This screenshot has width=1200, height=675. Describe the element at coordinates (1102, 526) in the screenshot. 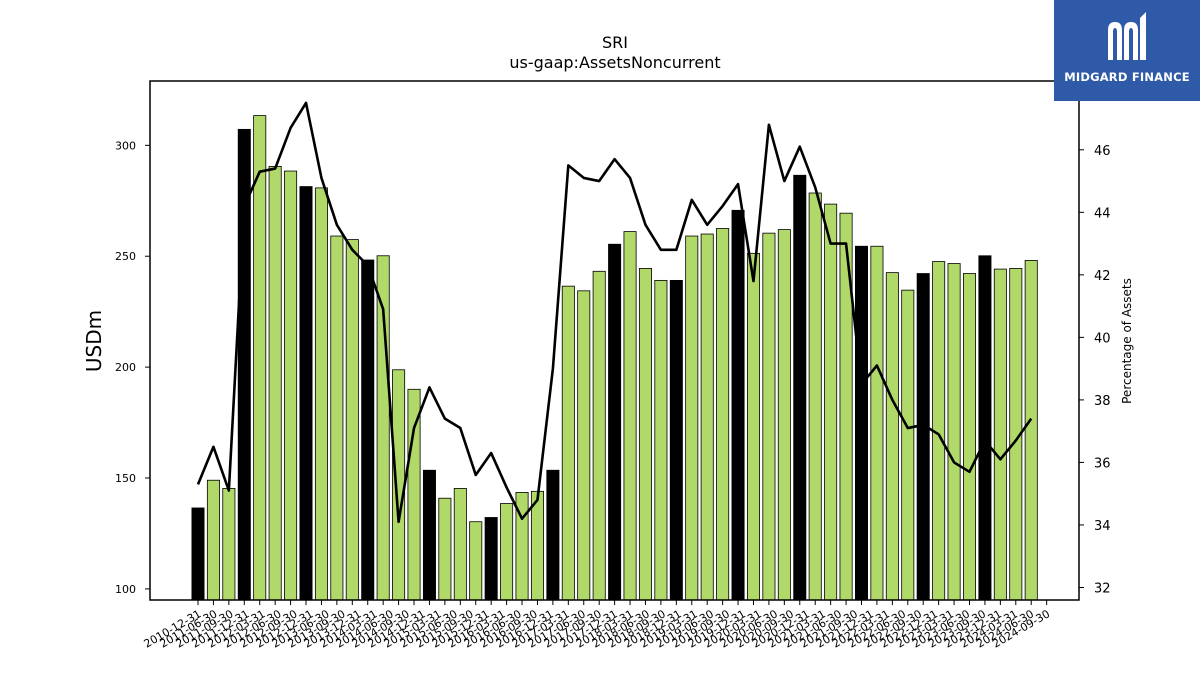

I see `y-right-tick-label-34: 34` at that location.